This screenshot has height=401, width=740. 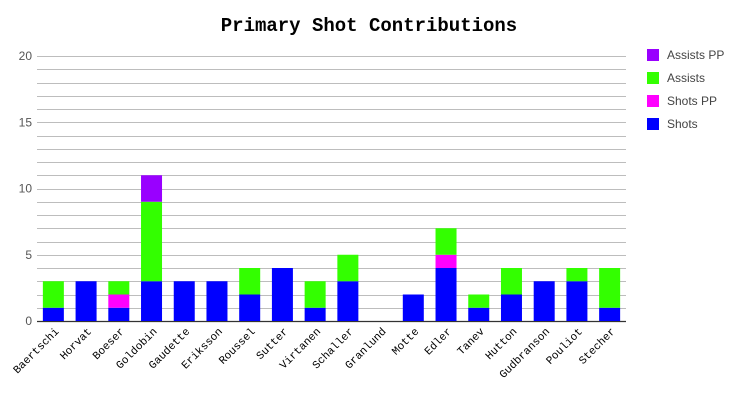 What do you see at coordinates (610, 314) in the screenshot?
I see `bar-shots-stecher` at bounding box center [610, 314].